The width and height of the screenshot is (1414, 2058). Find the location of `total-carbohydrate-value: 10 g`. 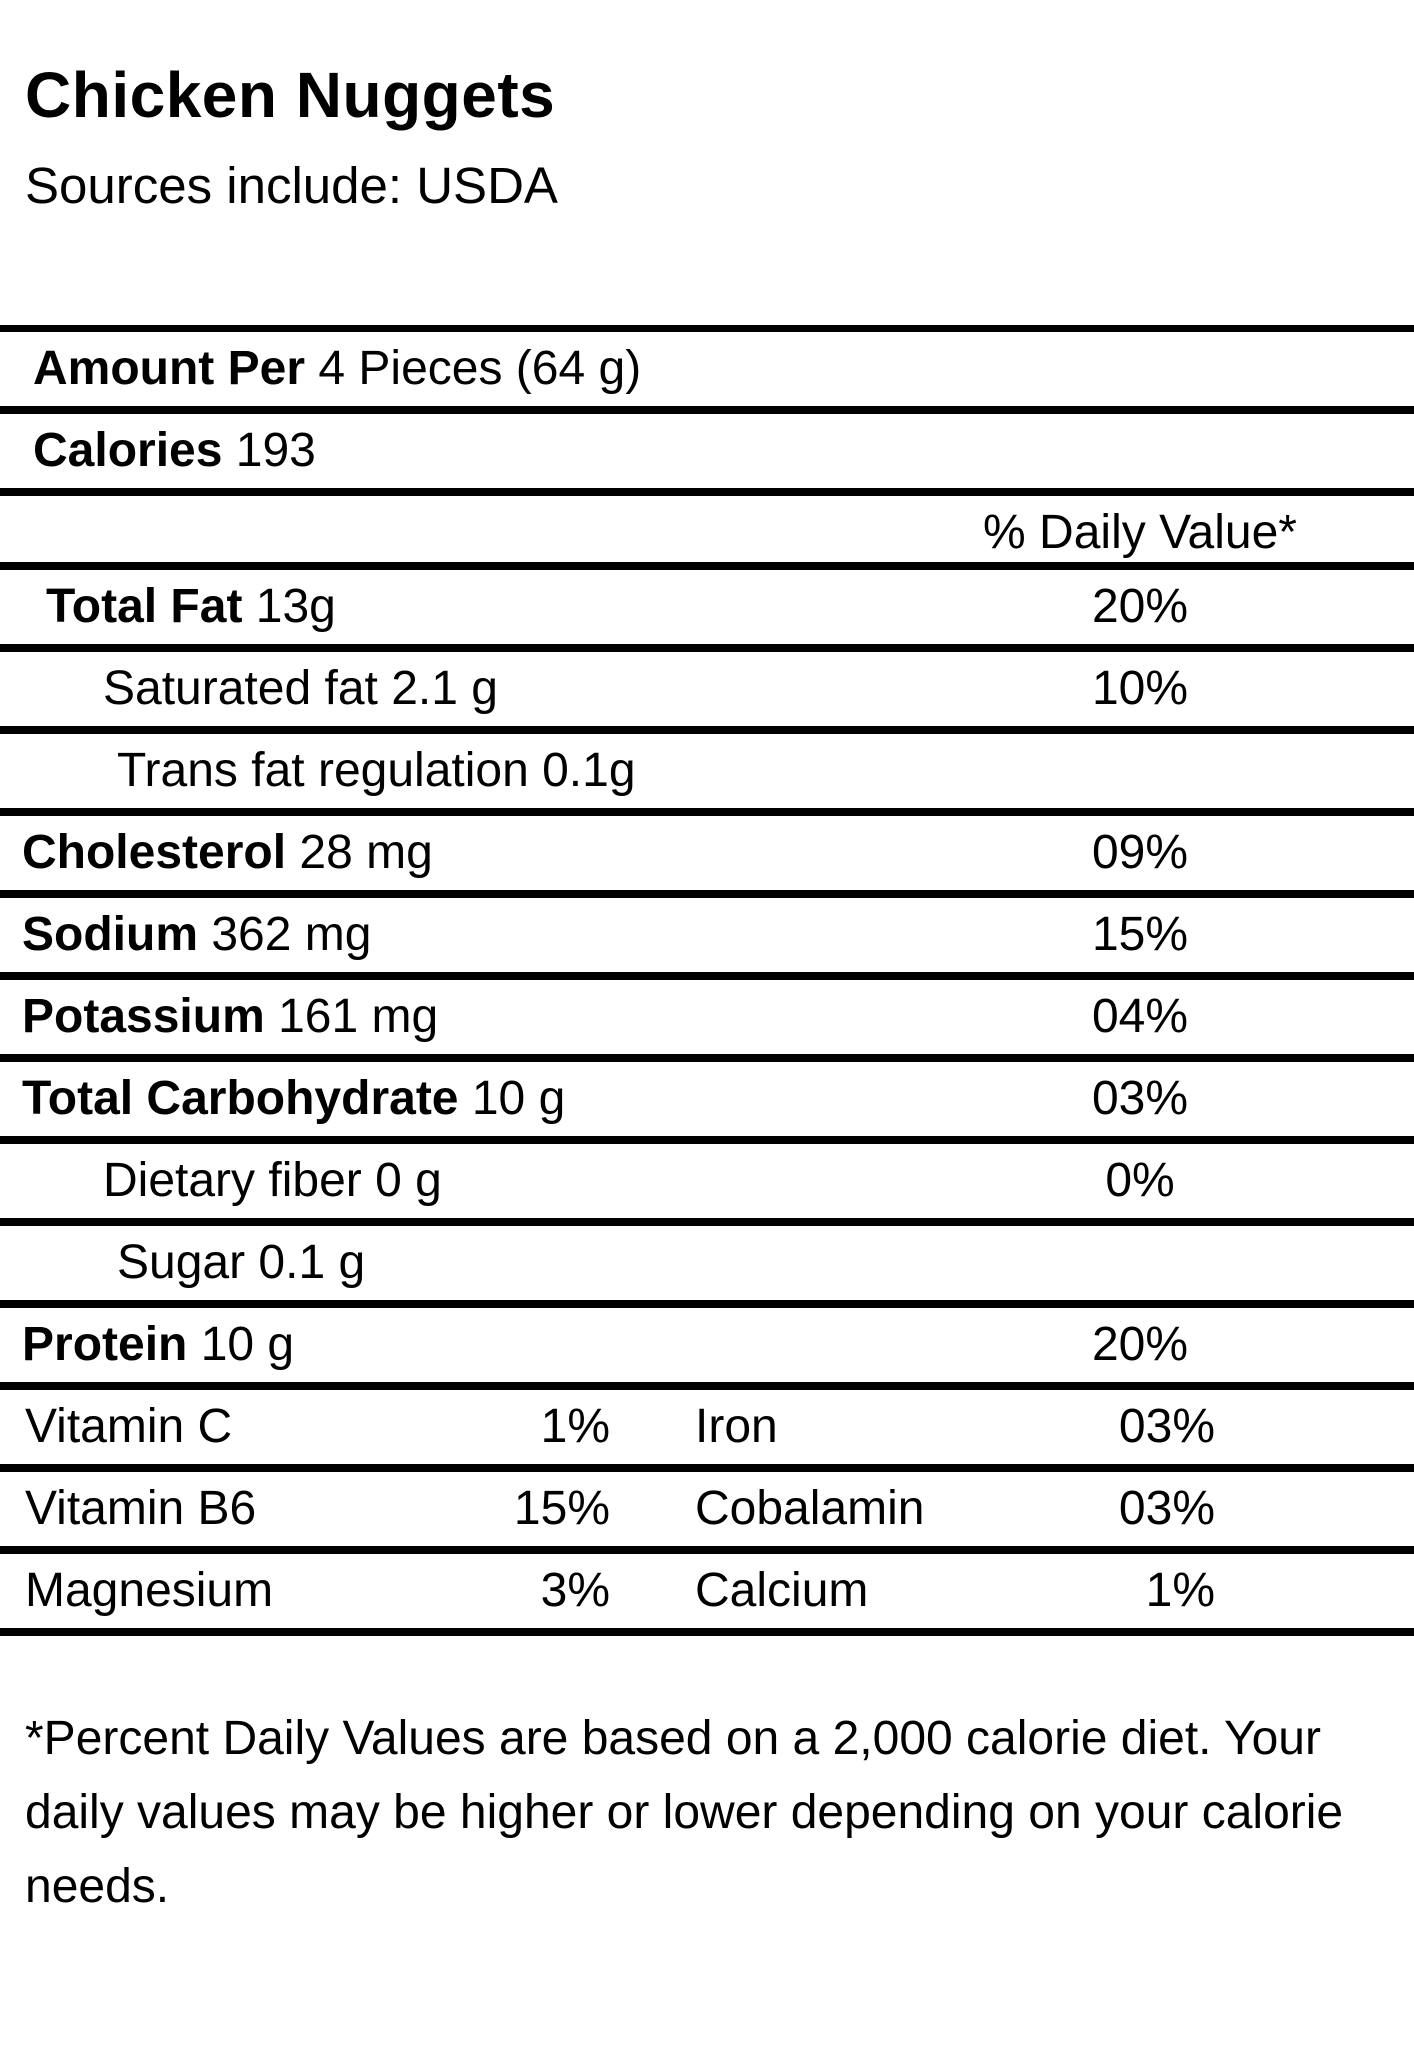

total-carbohydrate-value: 10 g is located at coordinates (512, 1098).